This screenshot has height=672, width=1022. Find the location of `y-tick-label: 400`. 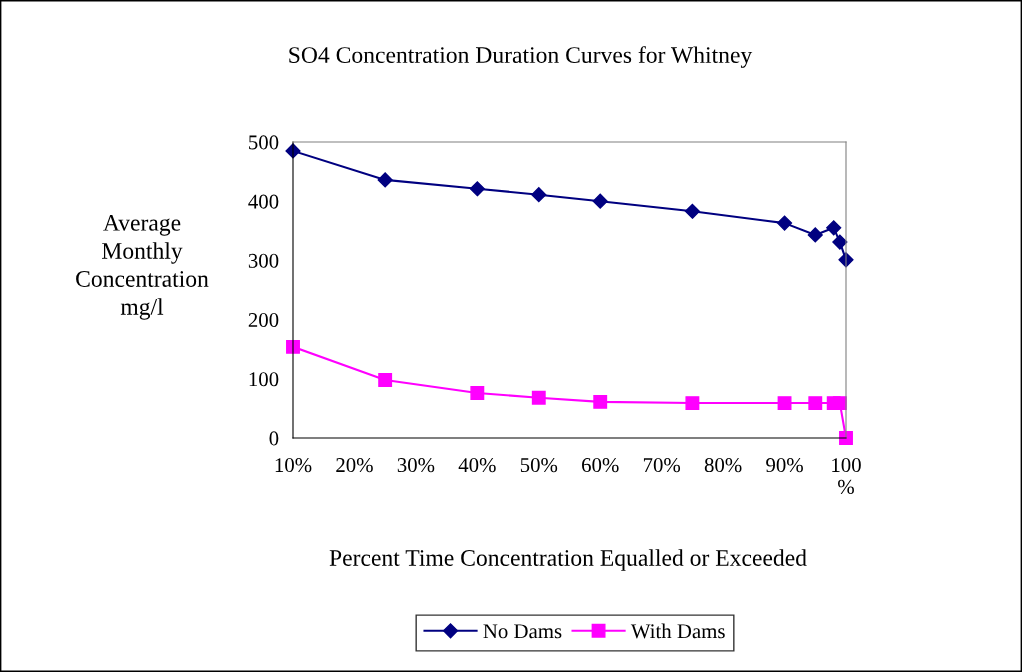

y-tick-label: 400 is located at coordinates (263, 201).